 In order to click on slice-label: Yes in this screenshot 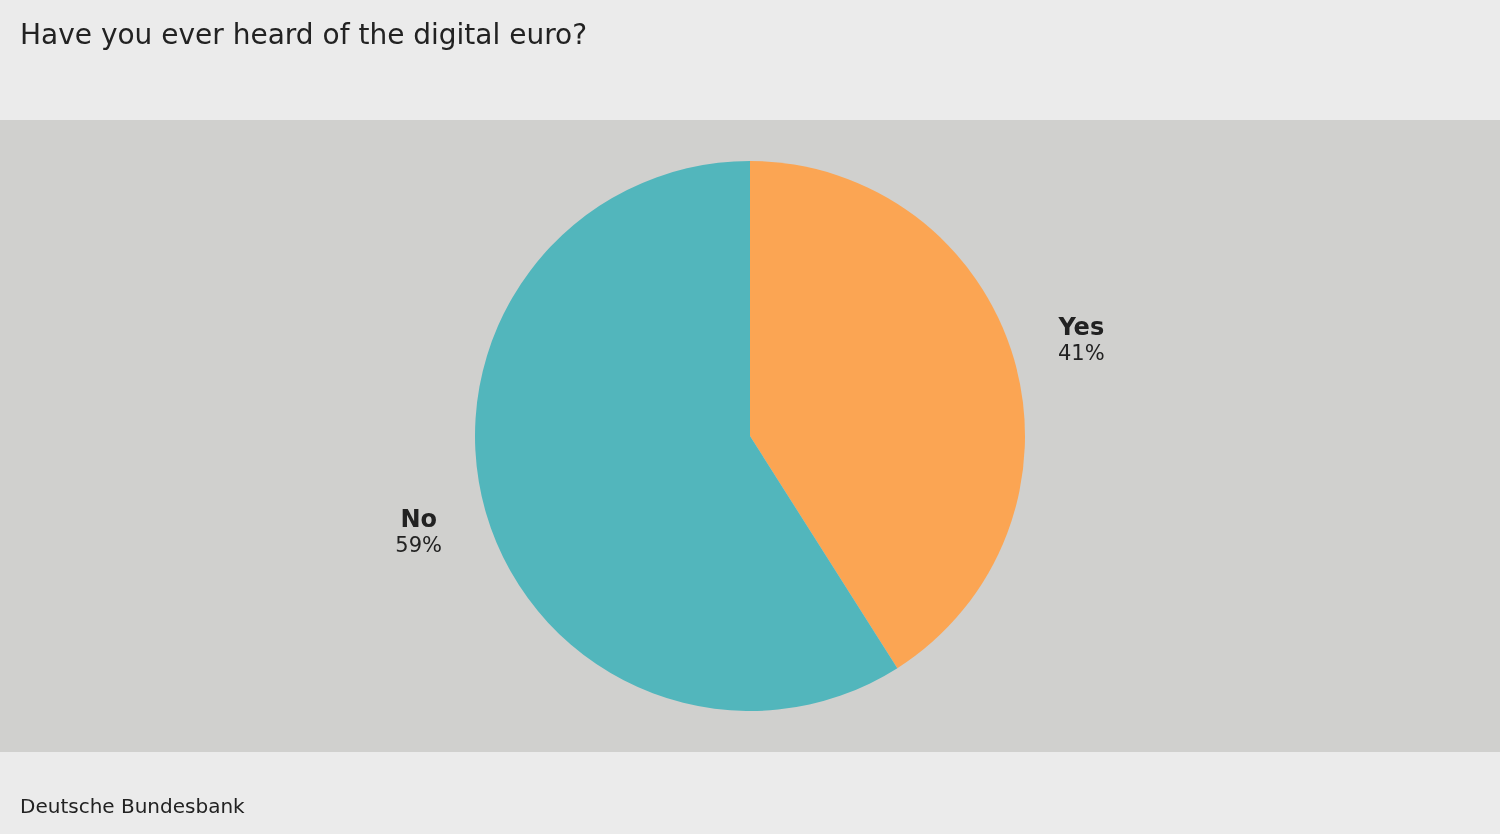, I will do `click(1081, 326)`.